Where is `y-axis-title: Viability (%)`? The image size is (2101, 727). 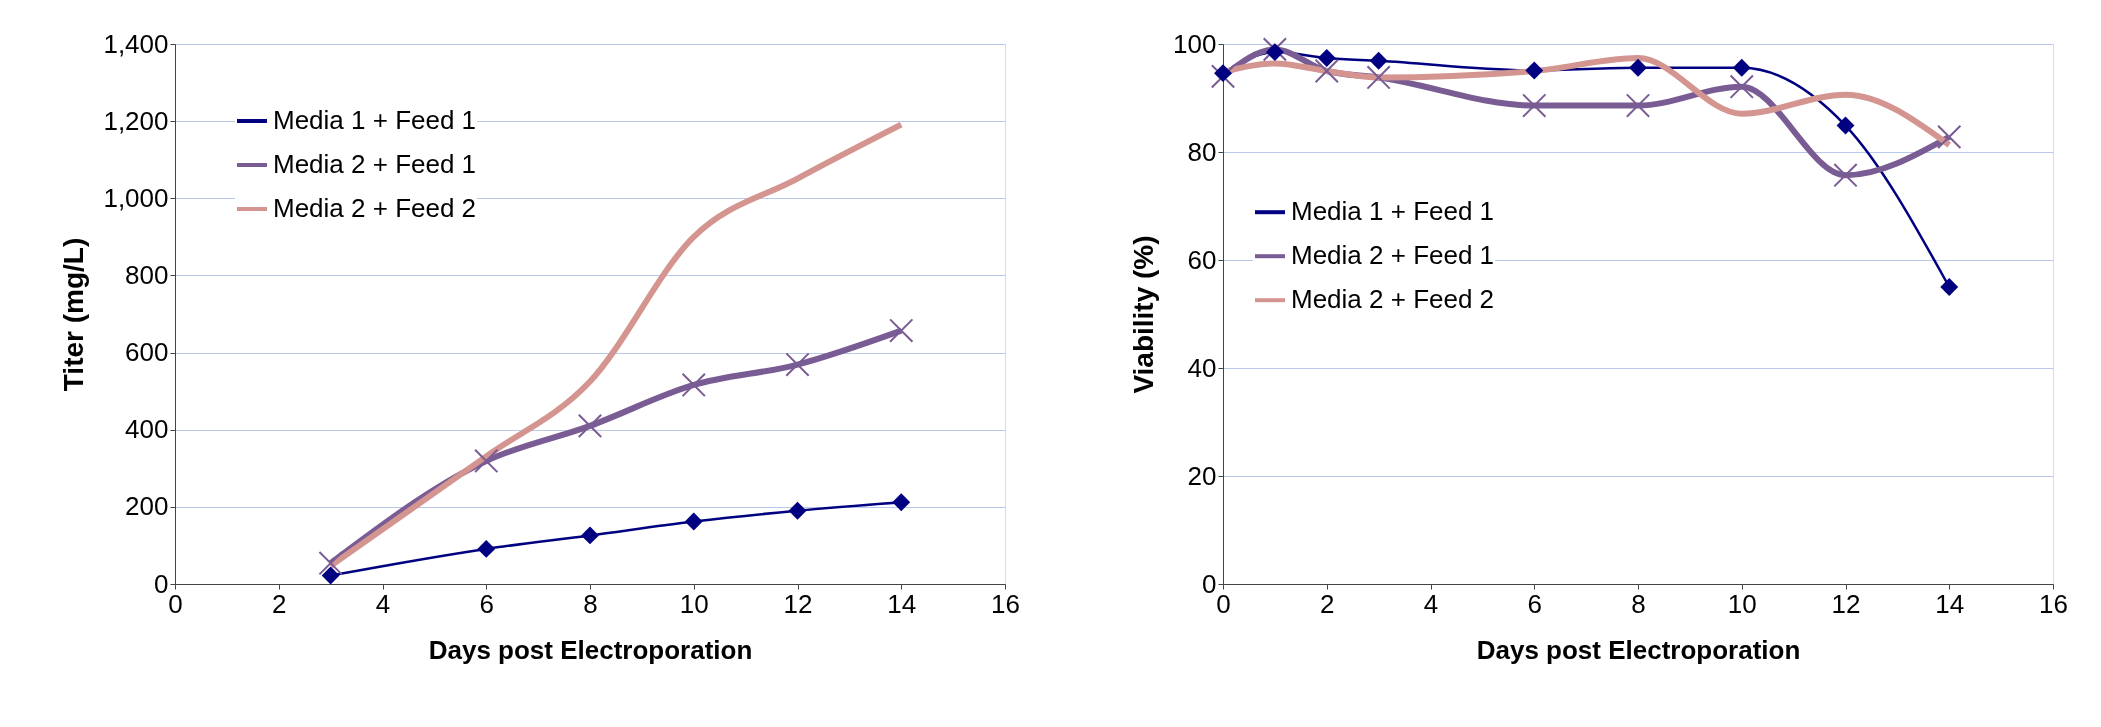
y-axis-title: Viability (%) is located at coordinates (1144, 314).